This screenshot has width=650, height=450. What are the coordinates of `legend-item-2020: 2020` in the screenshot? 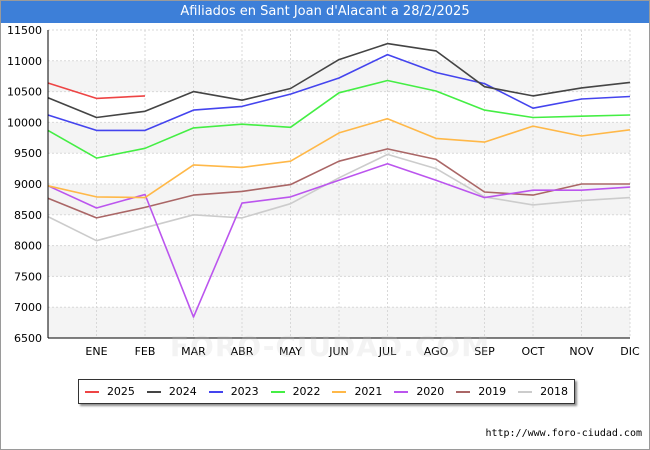 It's located at (419, 391).